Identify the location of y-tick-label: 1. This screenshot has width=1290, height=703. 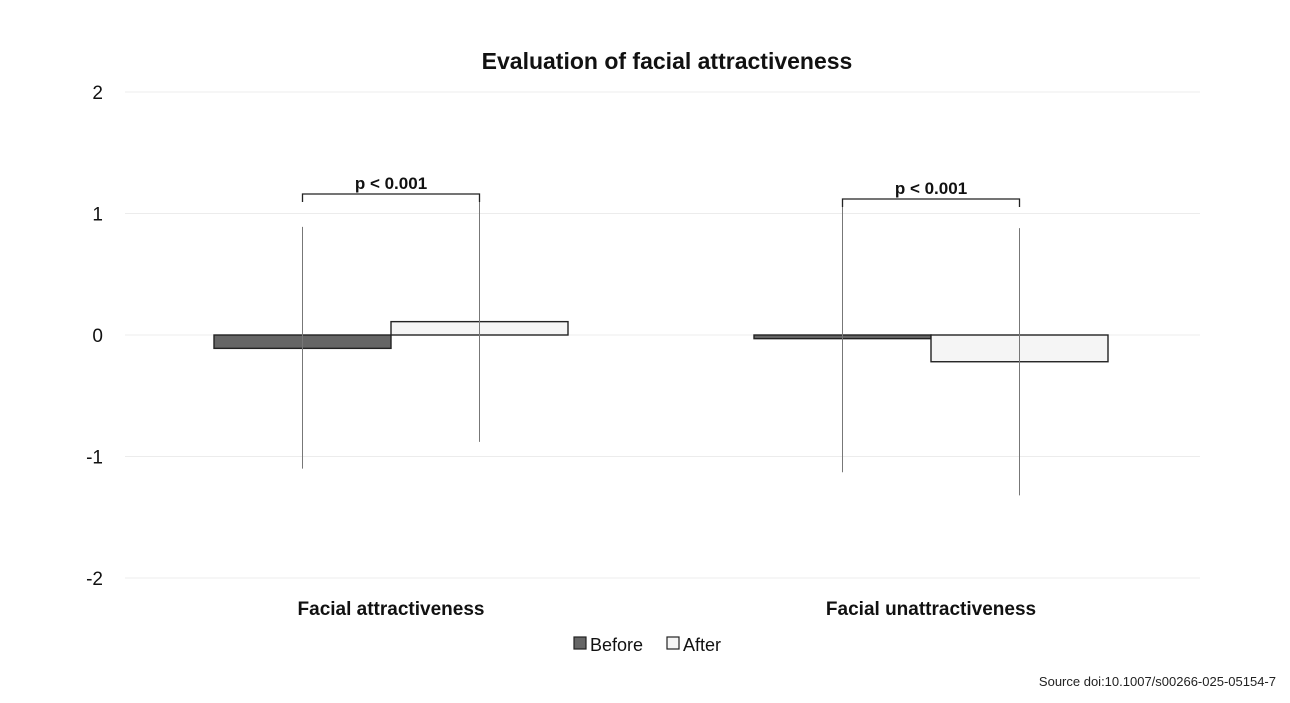
(97, 215).